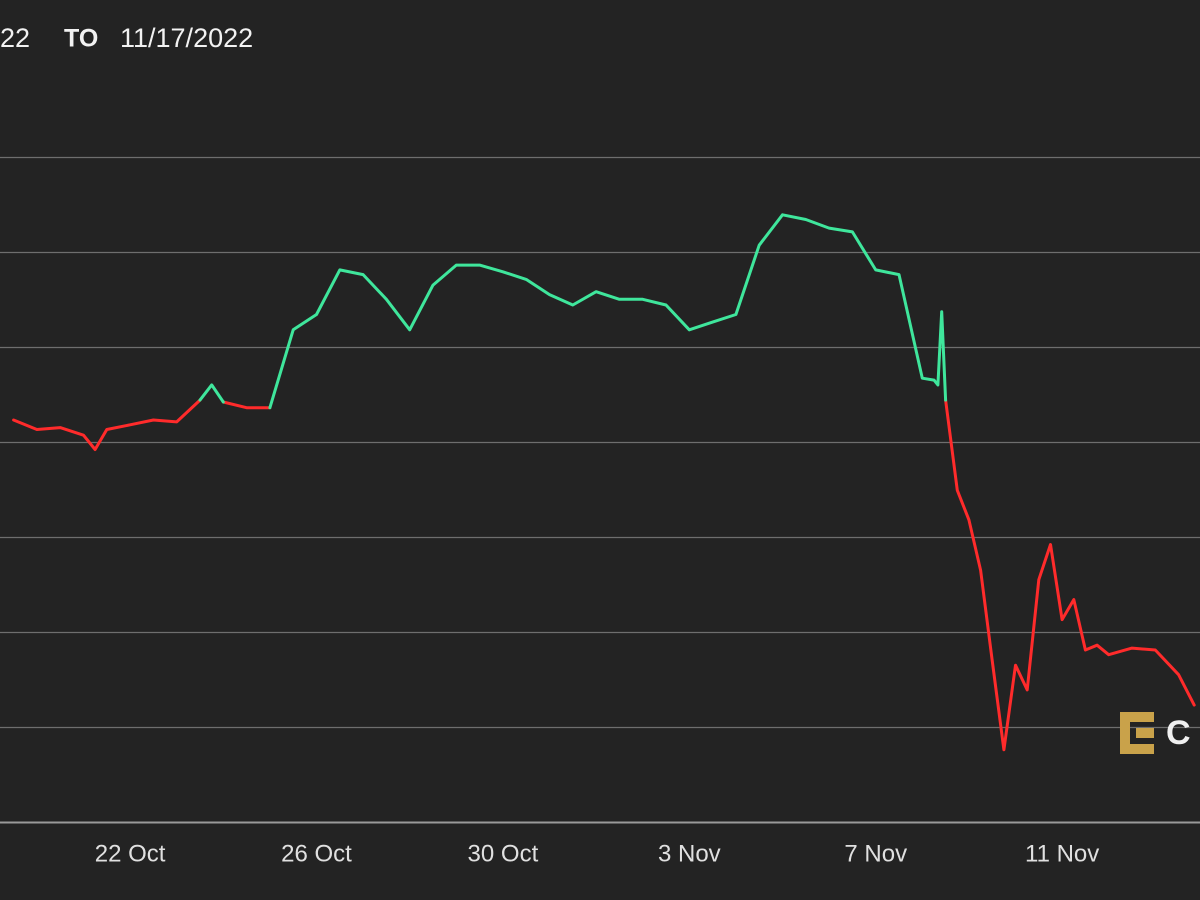  I want to click on header: 22 TO 11/17/2022, so click(126, 38).